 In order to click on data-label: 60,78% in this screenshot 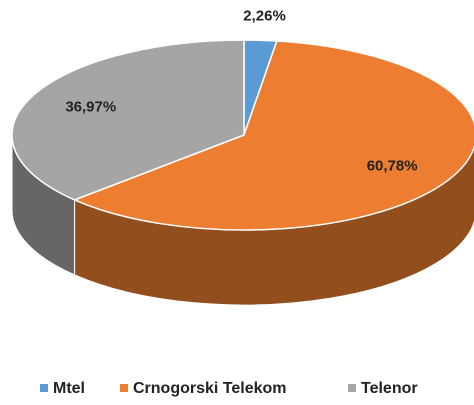, I will do `click(392, 166)`.